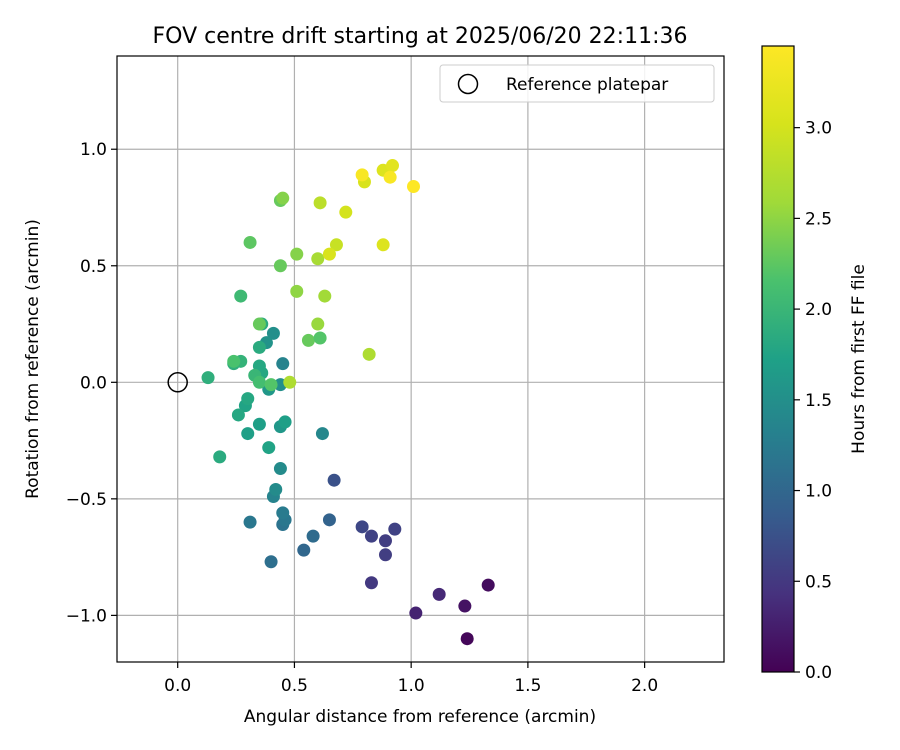 This screenshot has width=900, height=750. I want to click on x-axis-label: Angular distance from reference (arcmin), so click(420, 717).